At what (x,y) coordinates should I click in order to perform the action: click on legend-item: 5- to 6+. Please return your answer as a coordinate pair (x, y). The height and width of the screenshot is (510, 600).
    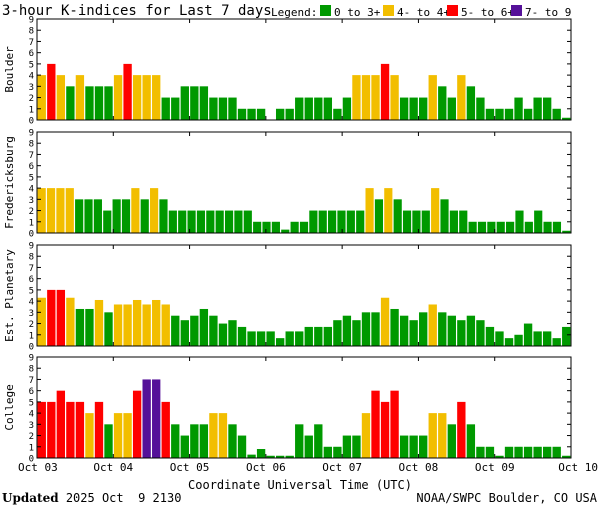
    Looking at the image, I should click on (480, 12).